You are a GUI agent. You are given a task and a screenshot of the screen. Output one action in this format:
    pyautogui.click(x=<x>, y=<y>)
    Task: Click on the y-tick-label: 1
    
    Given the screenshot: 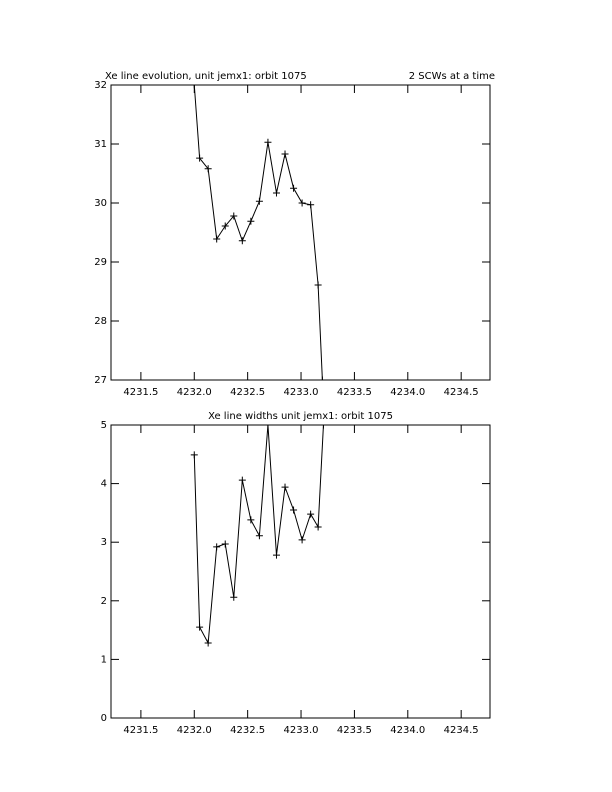 What is the action you would take?
    pyautogui.click(x=104, y=659)
    